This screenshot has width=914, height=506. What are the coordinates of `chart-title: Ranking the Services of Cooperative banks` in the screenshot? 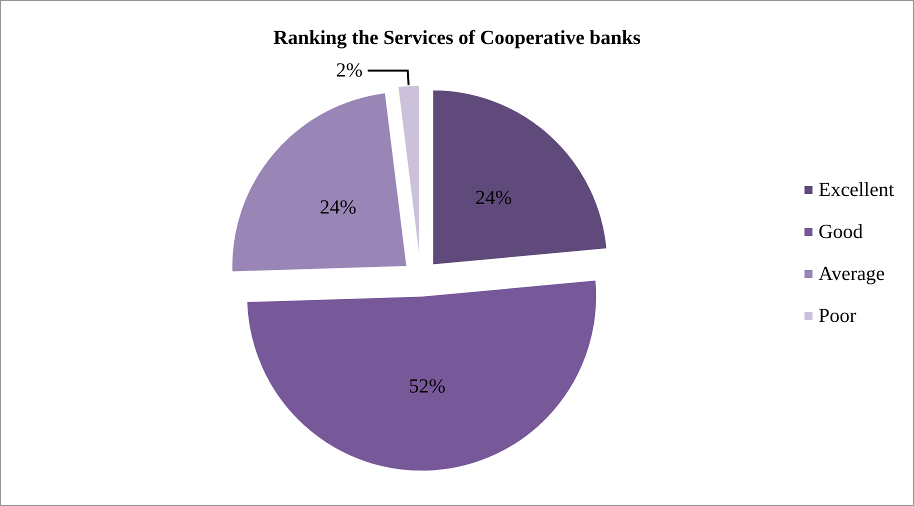 It's located at (457, 38).